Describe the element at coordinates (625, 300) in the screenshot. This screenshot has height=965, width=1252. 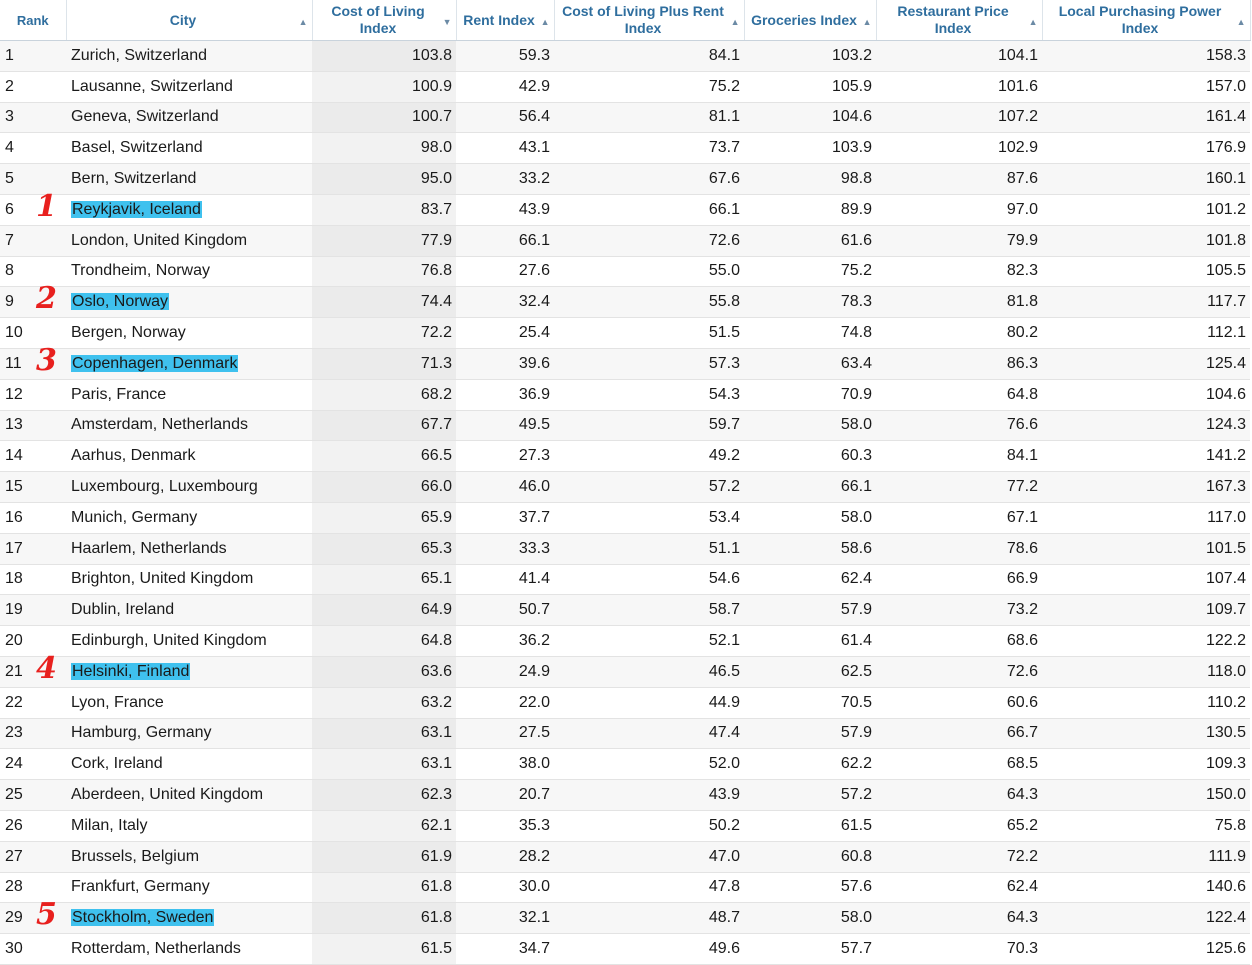
I see `table-row: 9 2 Oslo, Norway 74.4 32.4 55.8 78.3 81.8 117.7` at that location.